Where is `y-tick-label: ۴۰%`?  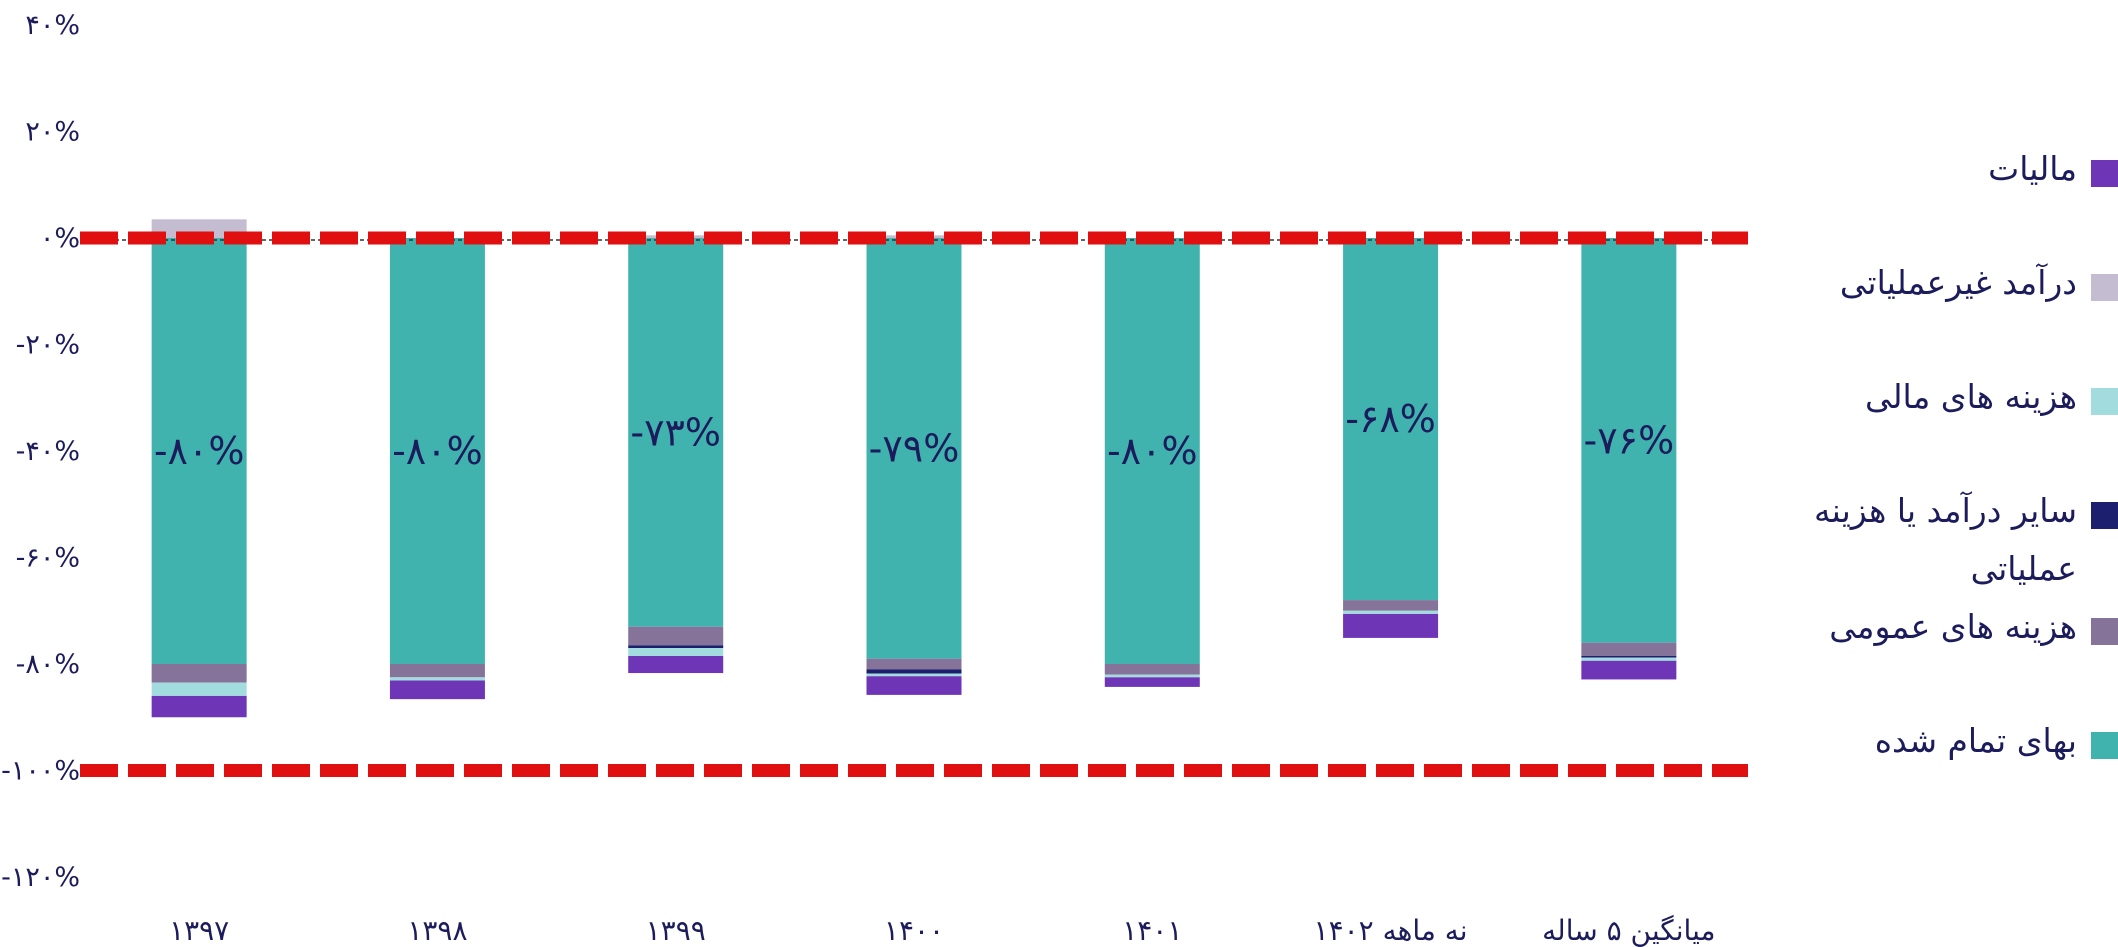
y-tick-label: ۴۰% is located at coordinates (52, 25).